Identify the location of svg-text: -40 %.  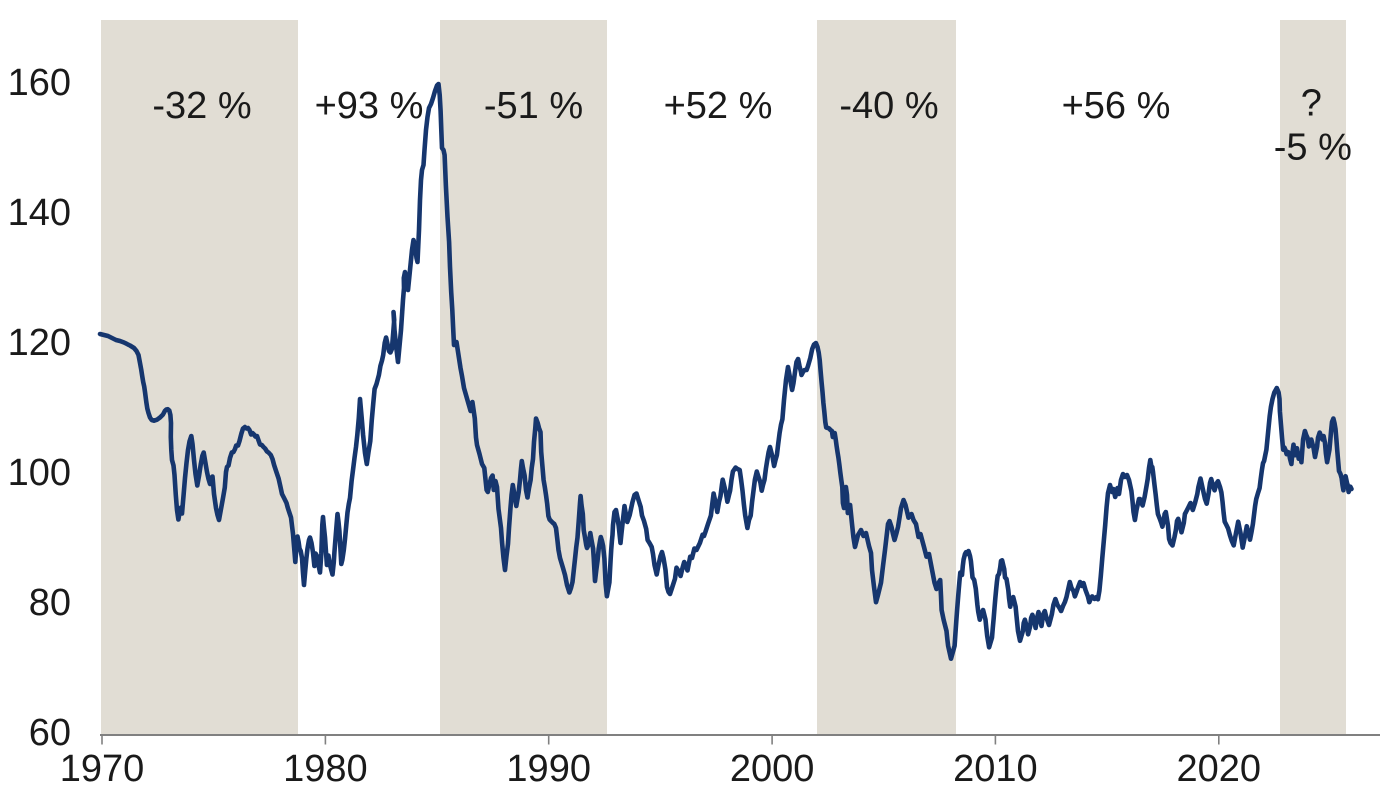
(888, 106).